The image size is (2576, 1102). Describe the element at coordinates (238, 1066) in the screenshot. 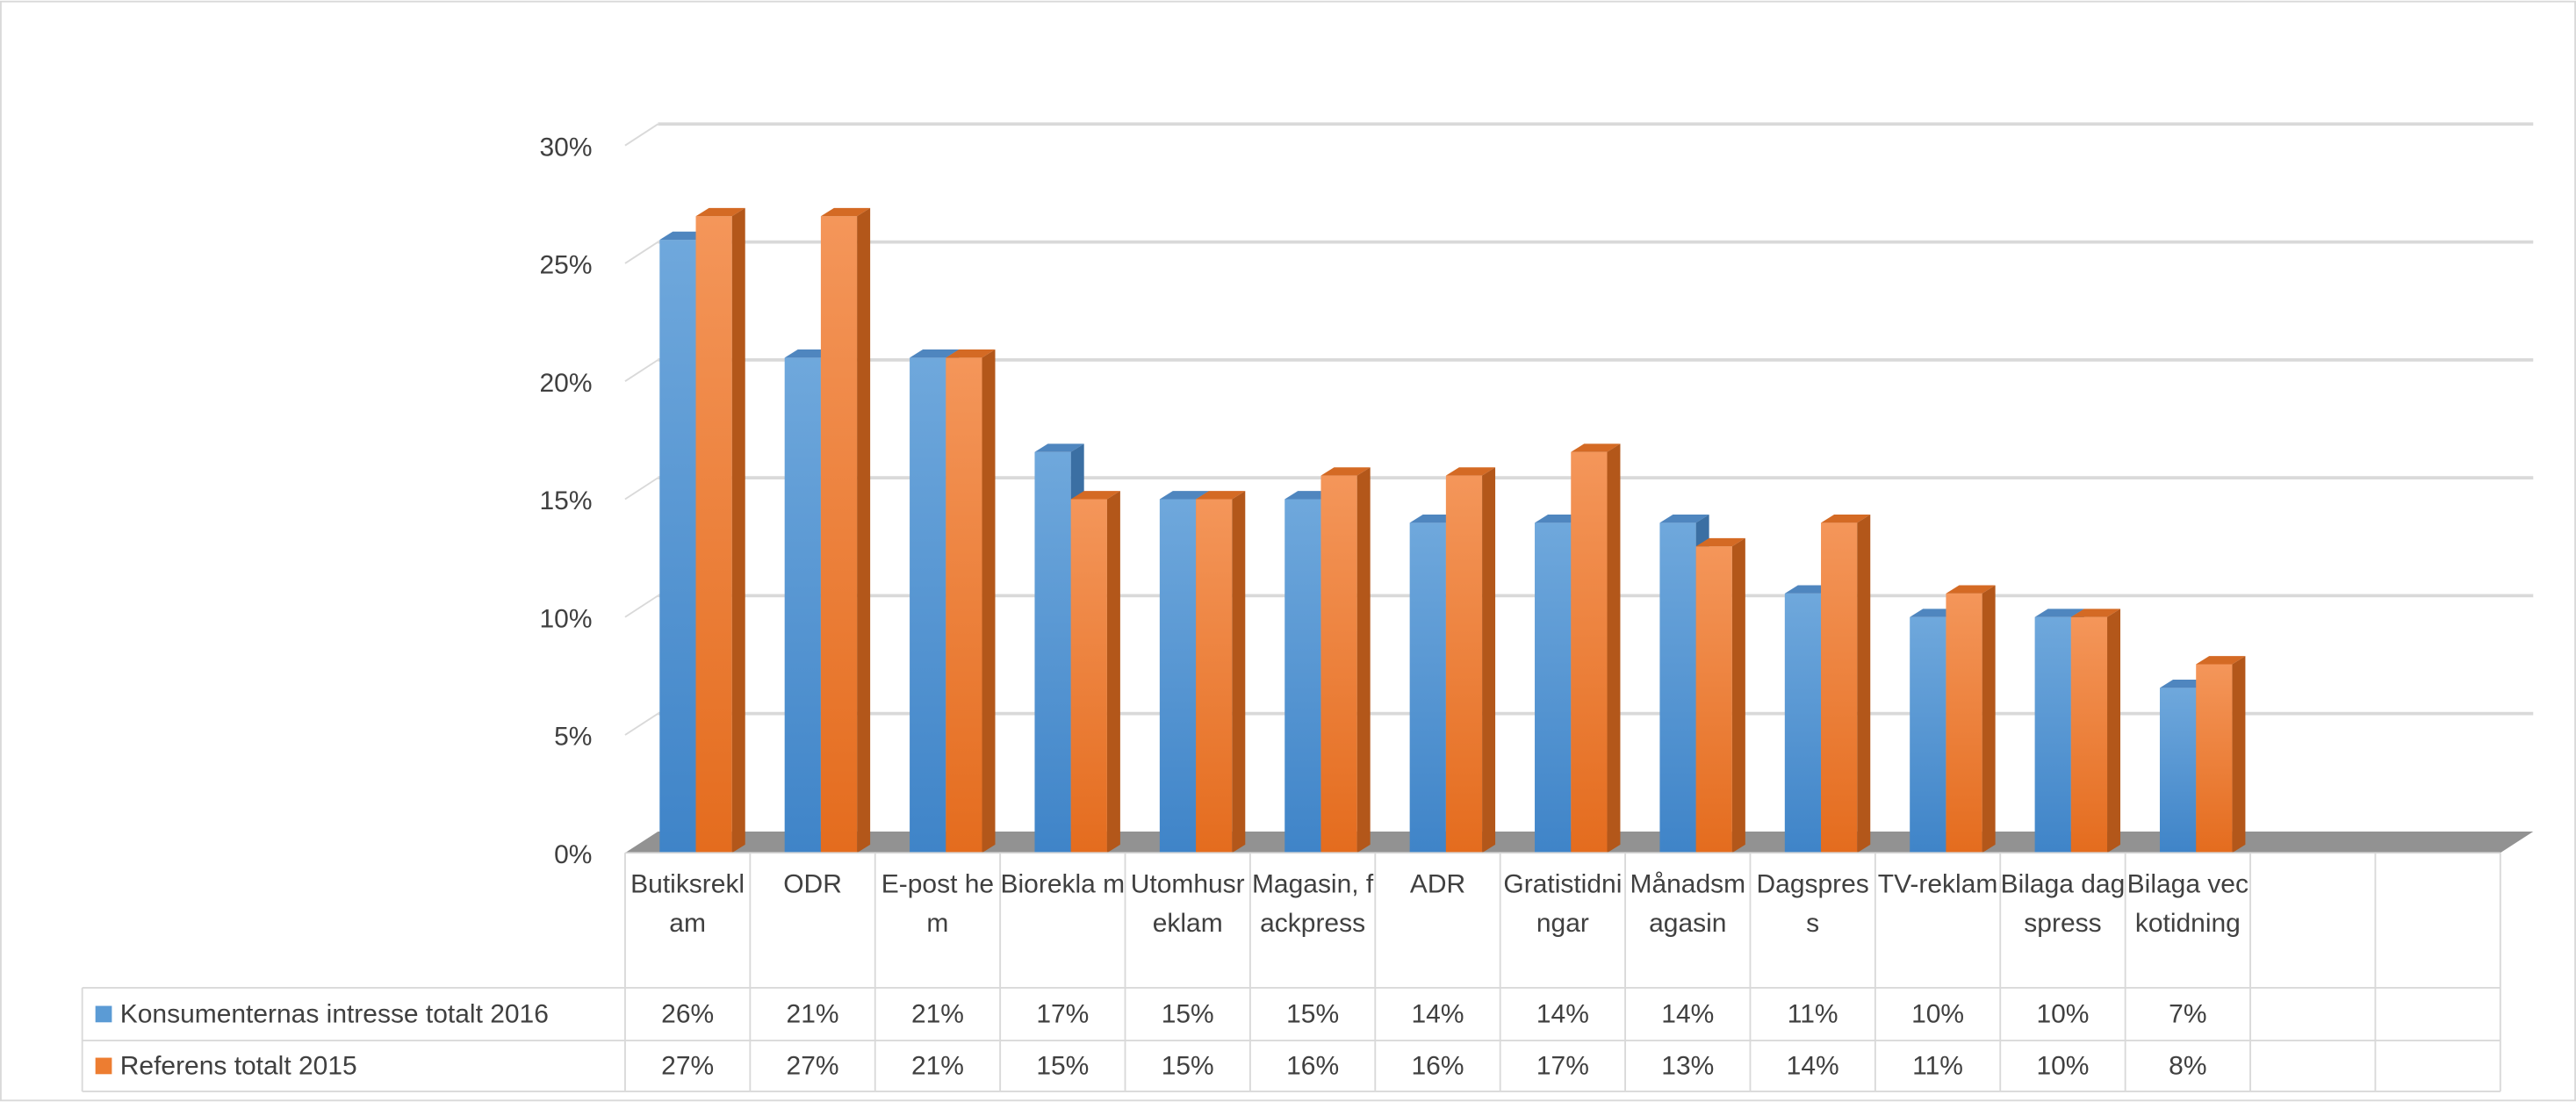

I see `legend-label: Referens totalt 2015` at that location.